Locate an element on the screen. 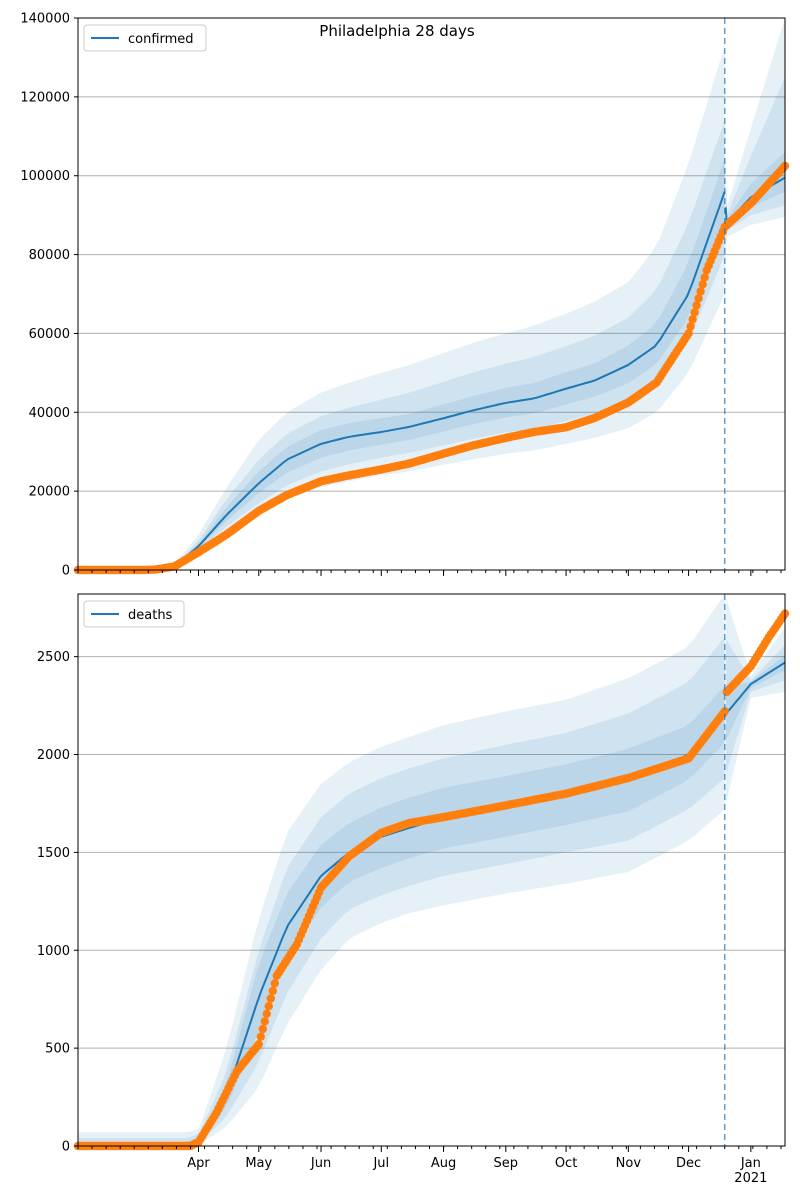  x-tick-label: Nov is located at coordinates (629, 1163).